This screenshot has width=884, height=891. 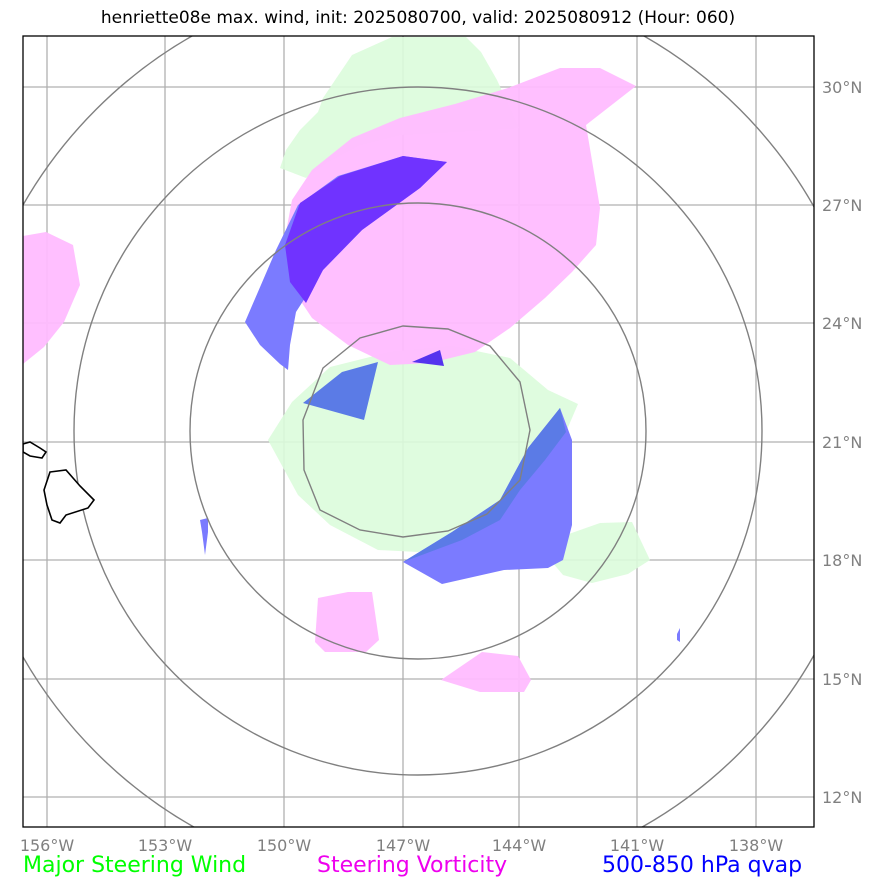 What do you see at coordinates (340, 391) in the screenshot?
I see `qvap-center-west` at bounding box center [340, 391].